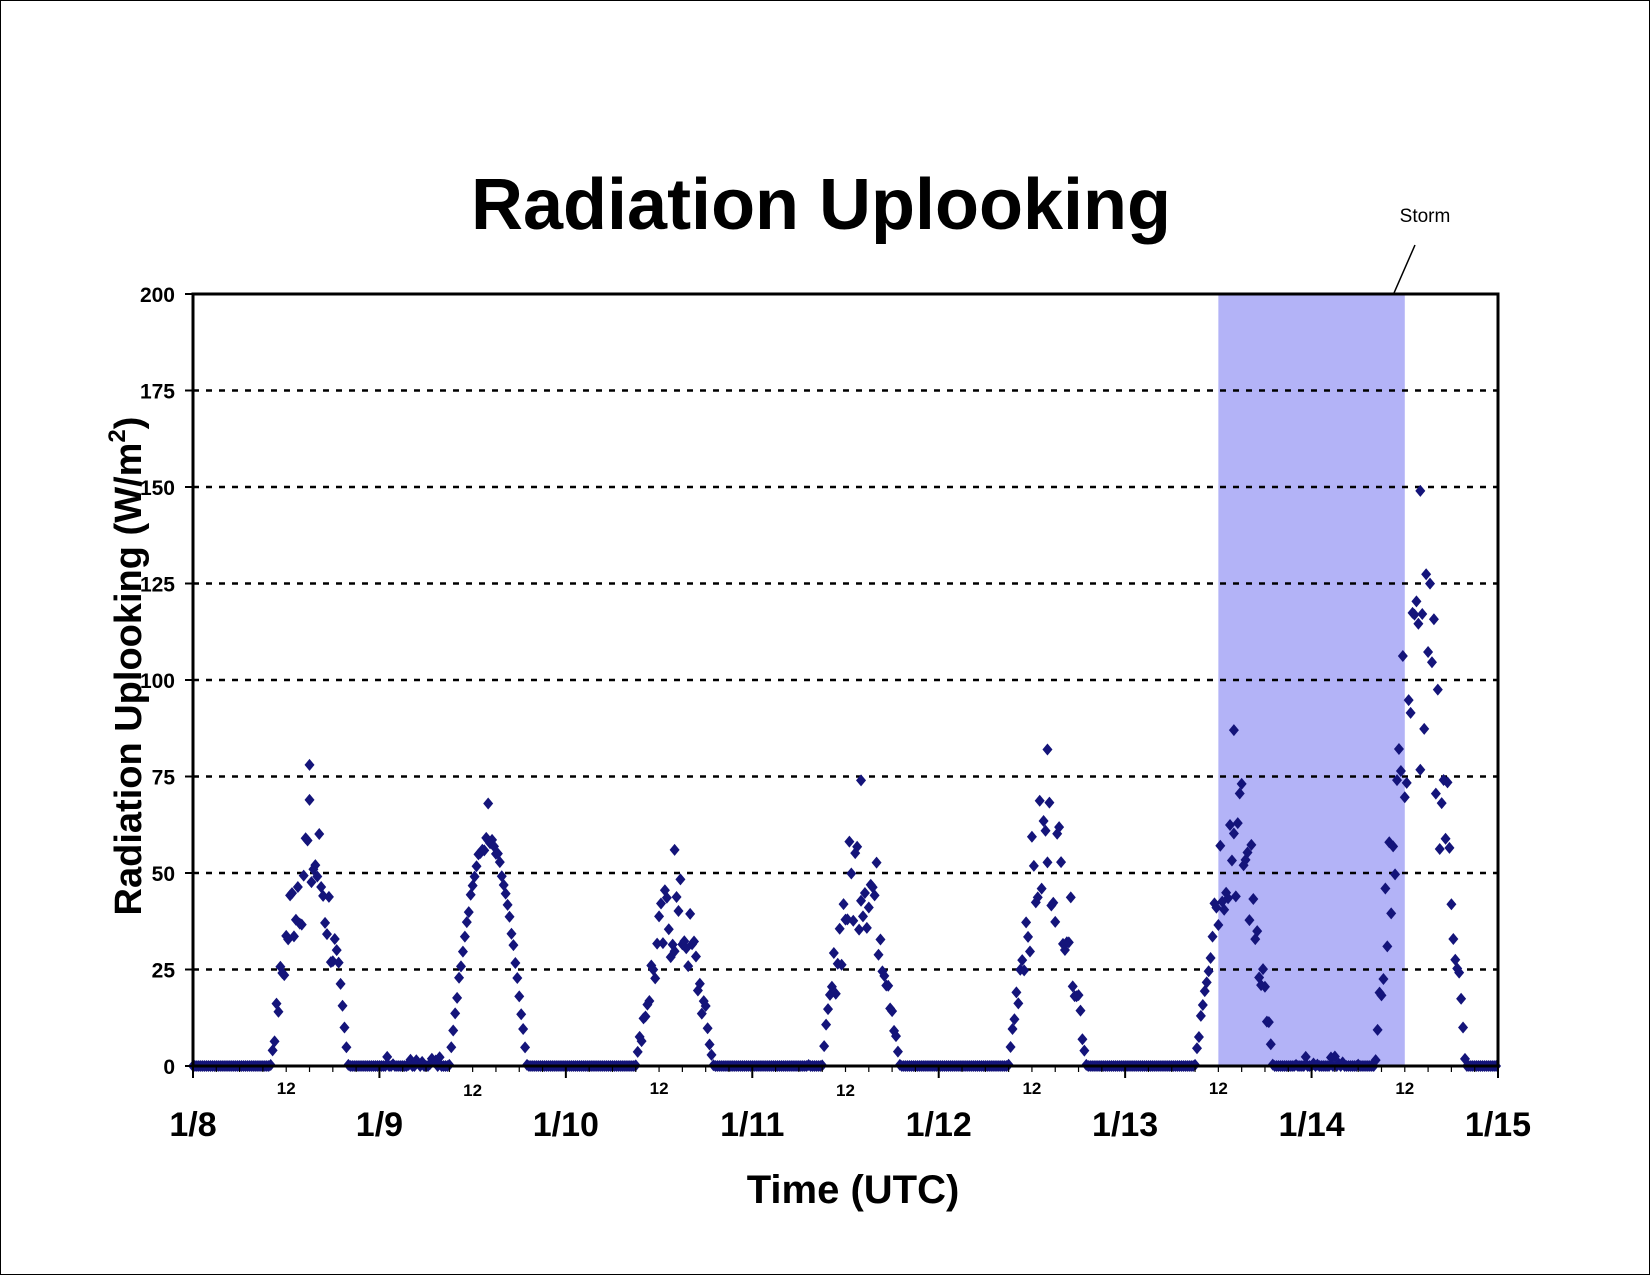 This screenshot has width=1650, height=1279. Describe the element at coordinates (1498, 1125) in the screenshot. I see `x-tick-label-1-15: 1/15` at that location.